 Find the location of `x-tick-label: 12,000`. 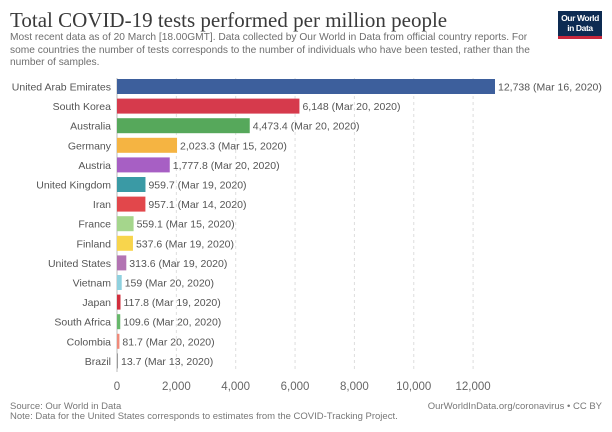

x-tick-label: 12,000 is located at coordinates (473, 387).